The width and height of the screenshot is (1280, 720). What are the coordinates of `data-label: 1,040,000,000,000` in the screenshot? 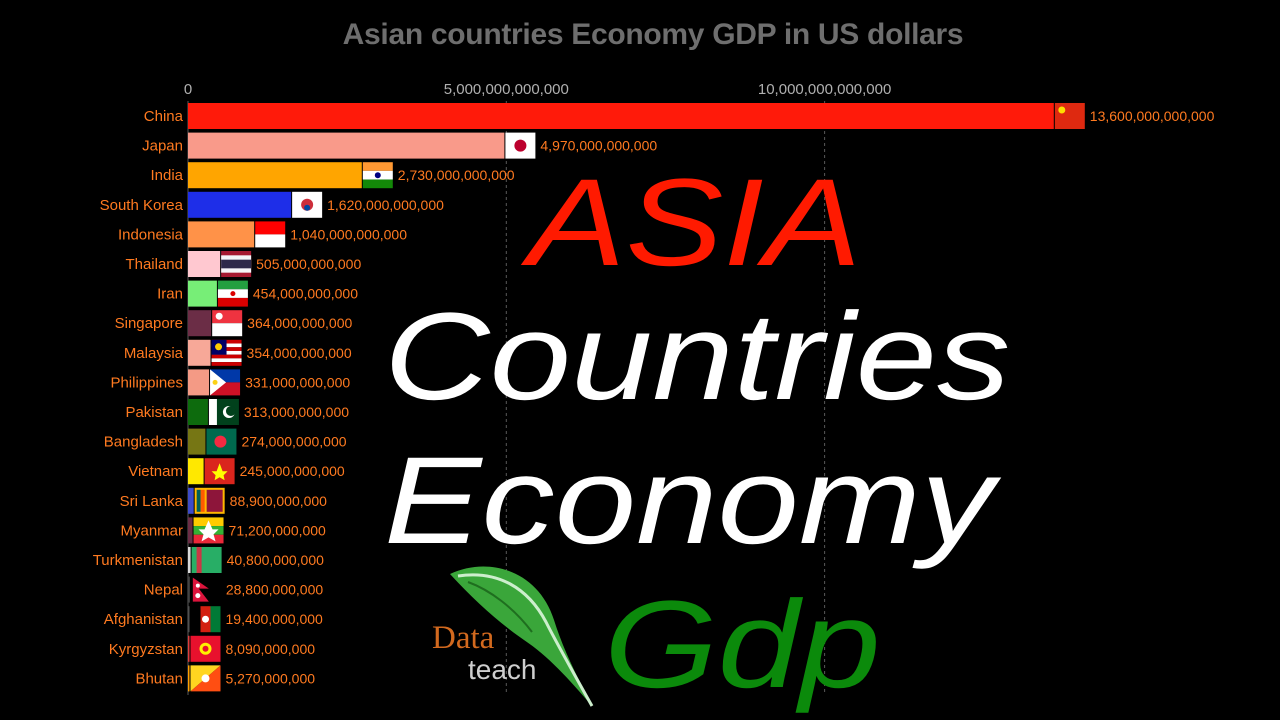 It's located at (348, 234).